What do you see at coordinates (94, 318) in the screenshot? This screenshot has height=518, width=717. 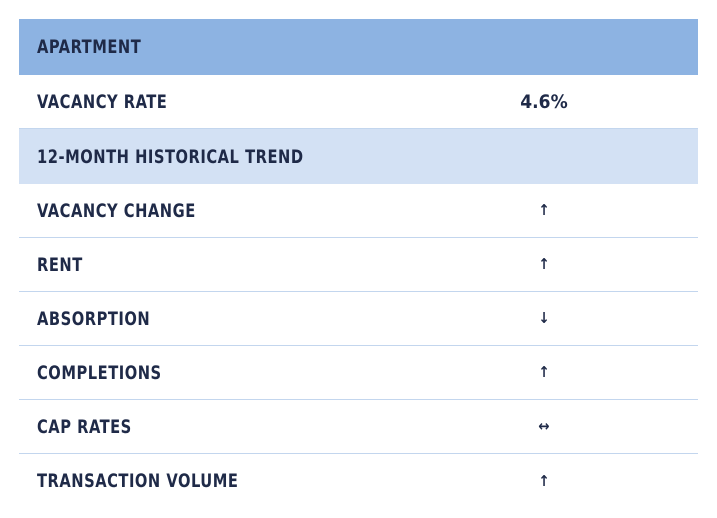 I see `trend-label: ABSORPTION` at bounding box center [94, 318].